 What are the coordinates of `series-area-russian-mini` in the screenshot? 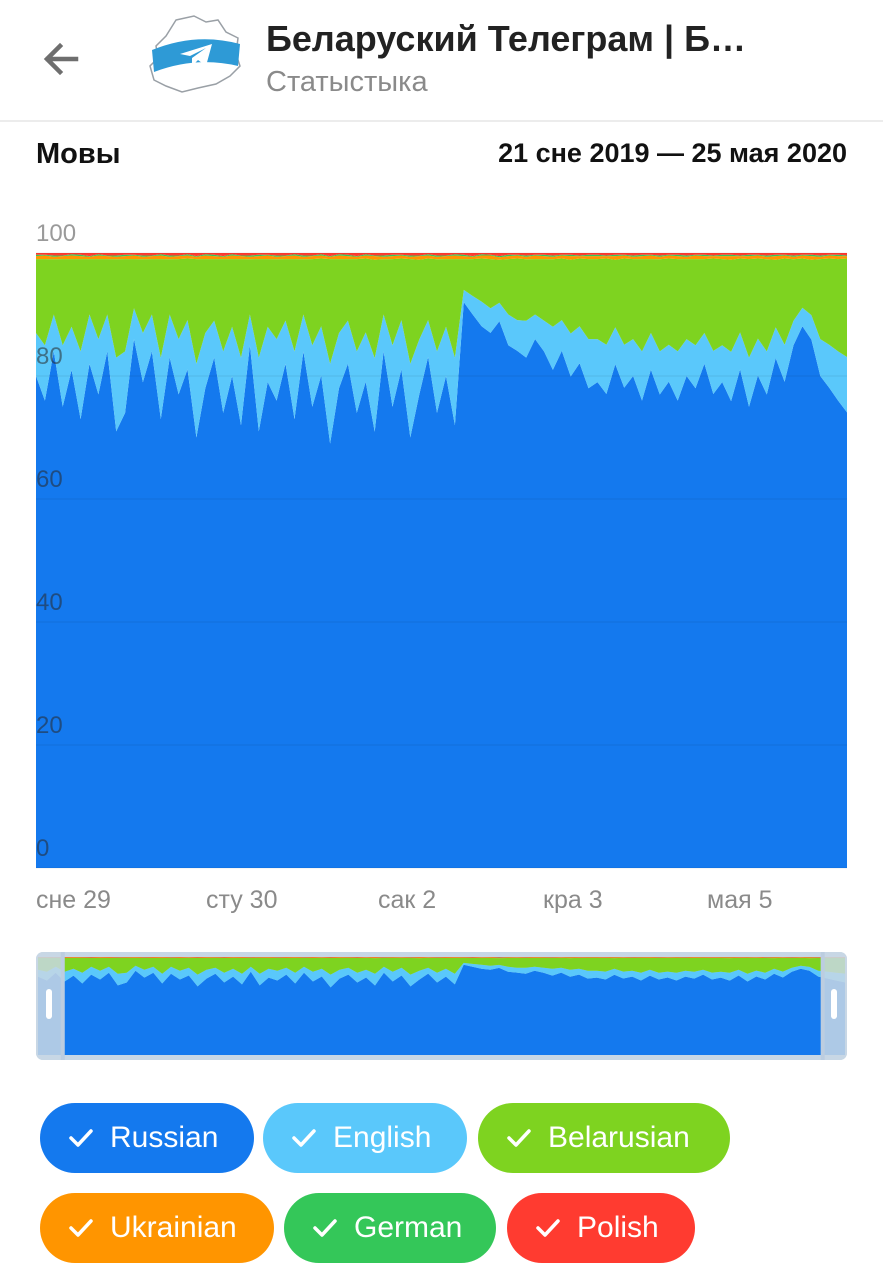 It's located at (441, 1009).